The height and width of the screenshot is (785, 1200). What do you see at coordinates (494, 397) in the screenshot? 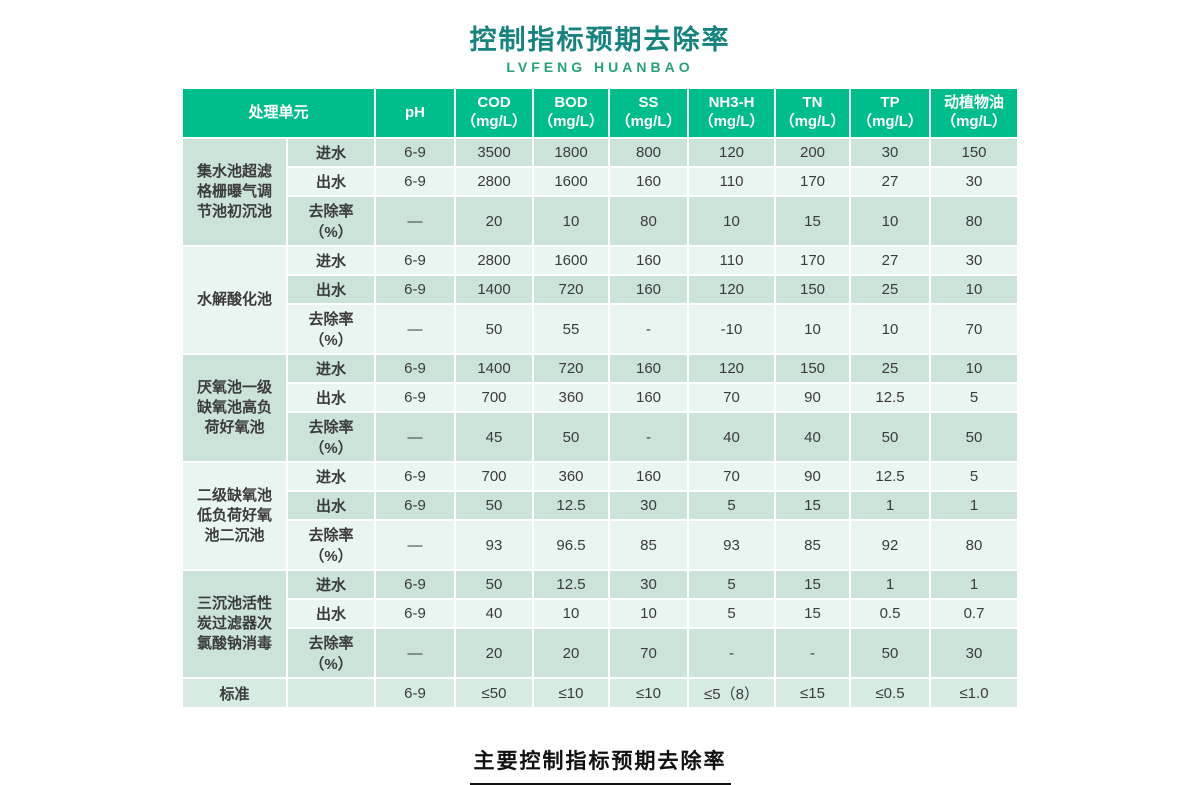
I see `value-cell: 700` at bounding box center [494, 397].